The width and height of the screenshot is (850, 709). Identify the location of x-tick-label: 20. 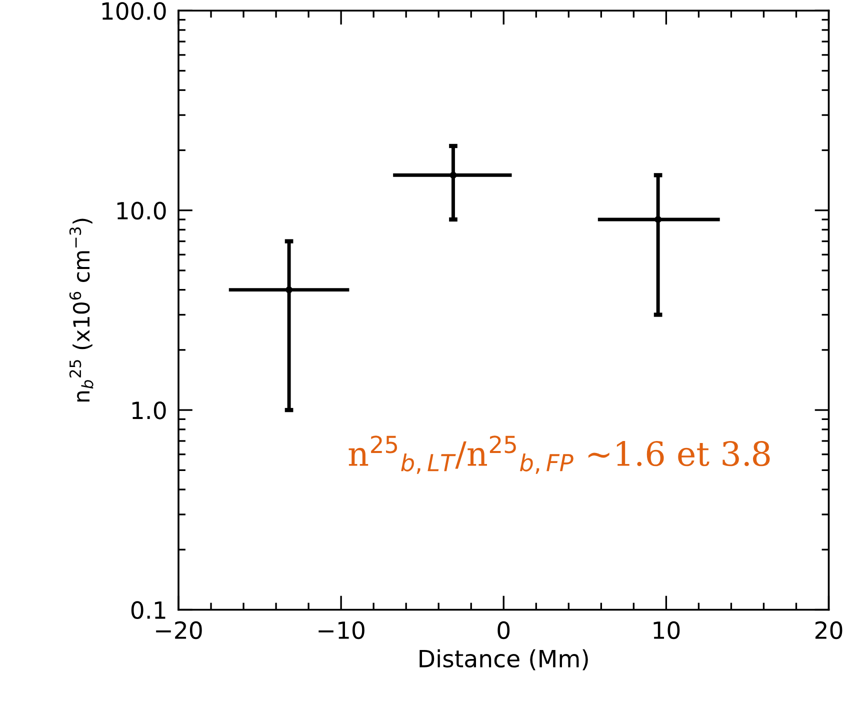
(828, 630).